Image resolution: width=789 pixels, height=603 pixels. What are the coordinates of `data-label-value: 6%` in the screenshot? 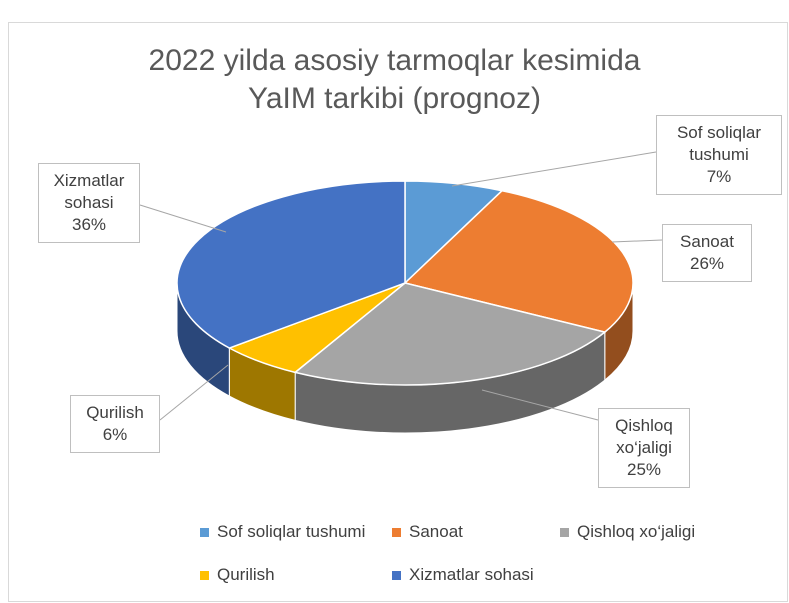 It's located at (115, 434).